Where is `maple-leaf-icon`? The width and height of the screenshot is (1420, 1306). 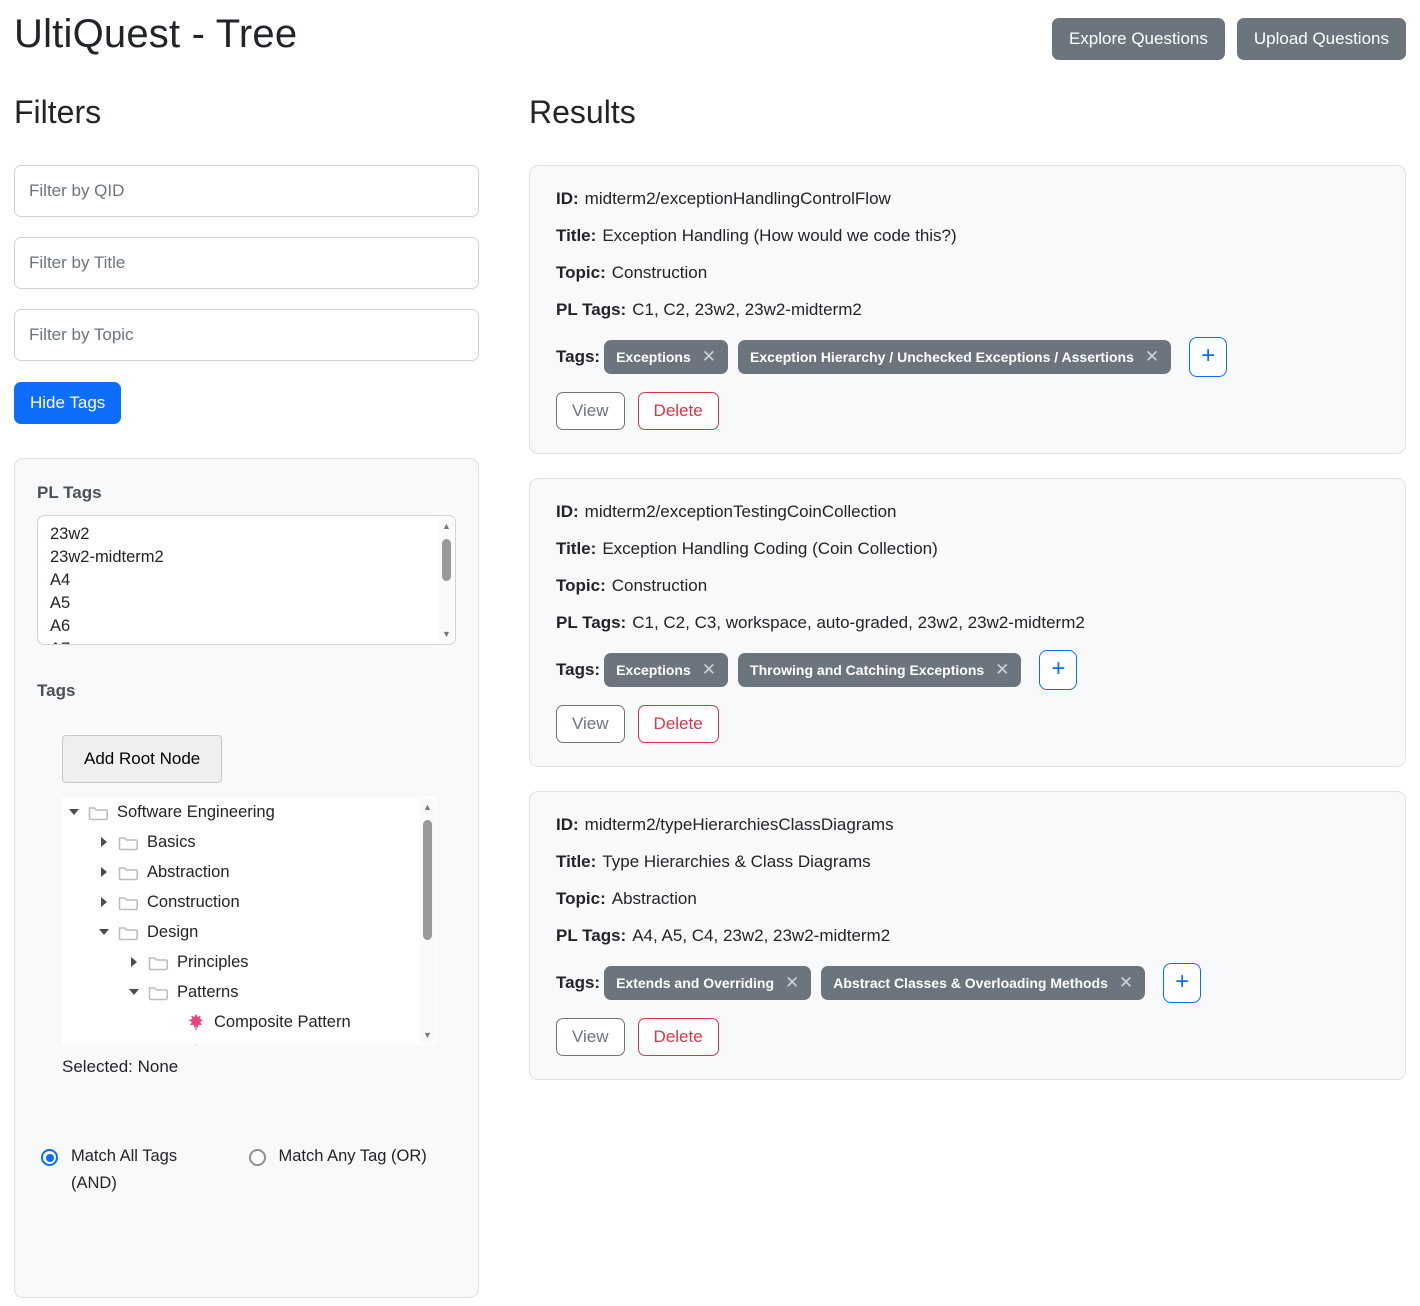 maple-leaf-icon is located at coordinates (196, 1044).